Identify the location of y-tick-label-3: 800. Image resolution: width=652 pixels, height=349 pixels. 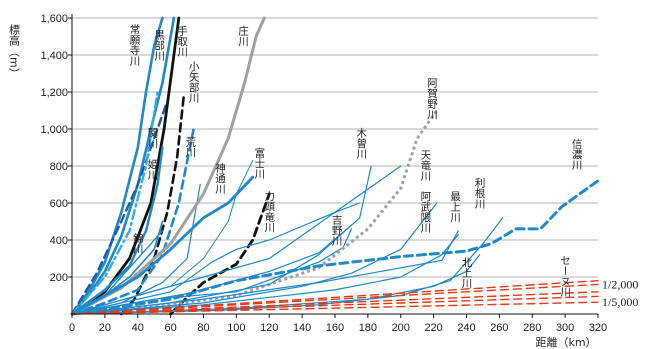
(59, 167).